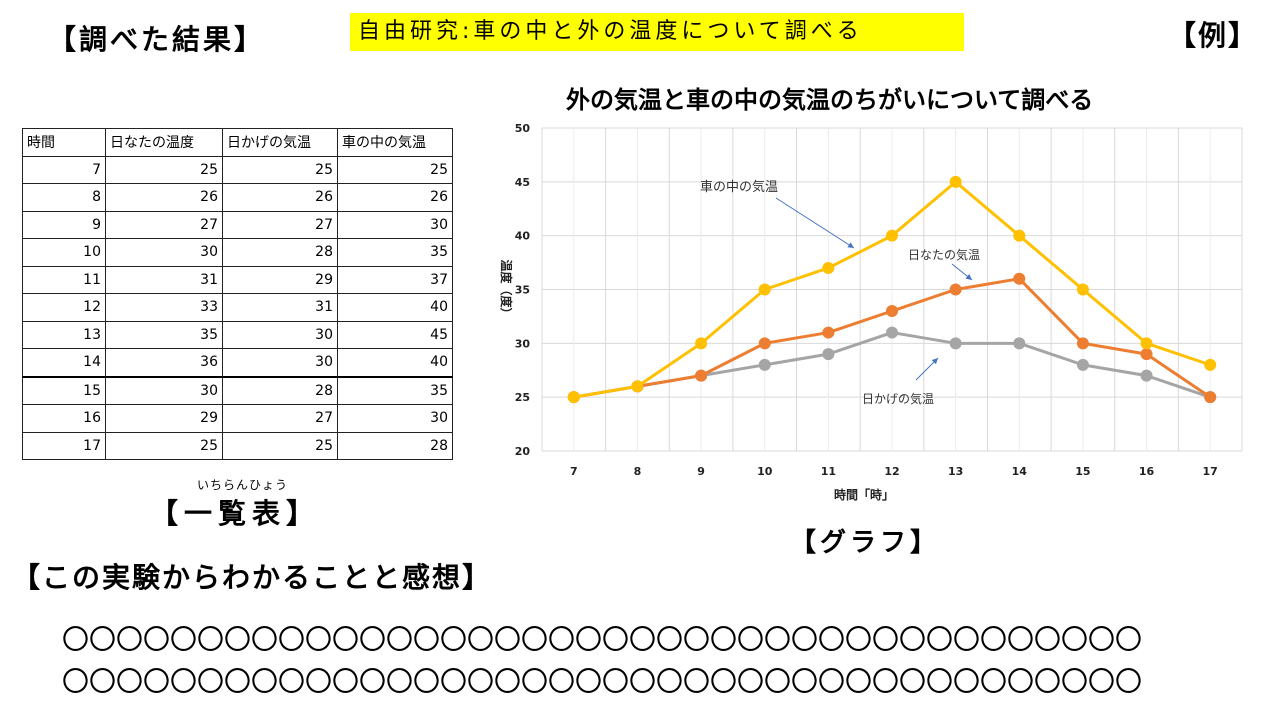 This screenshot has width=1280, height=720. What do you see at coordinates (64, 224) in the screenshot?
I see `table-cell: 9` at bounding box center [64, 224].